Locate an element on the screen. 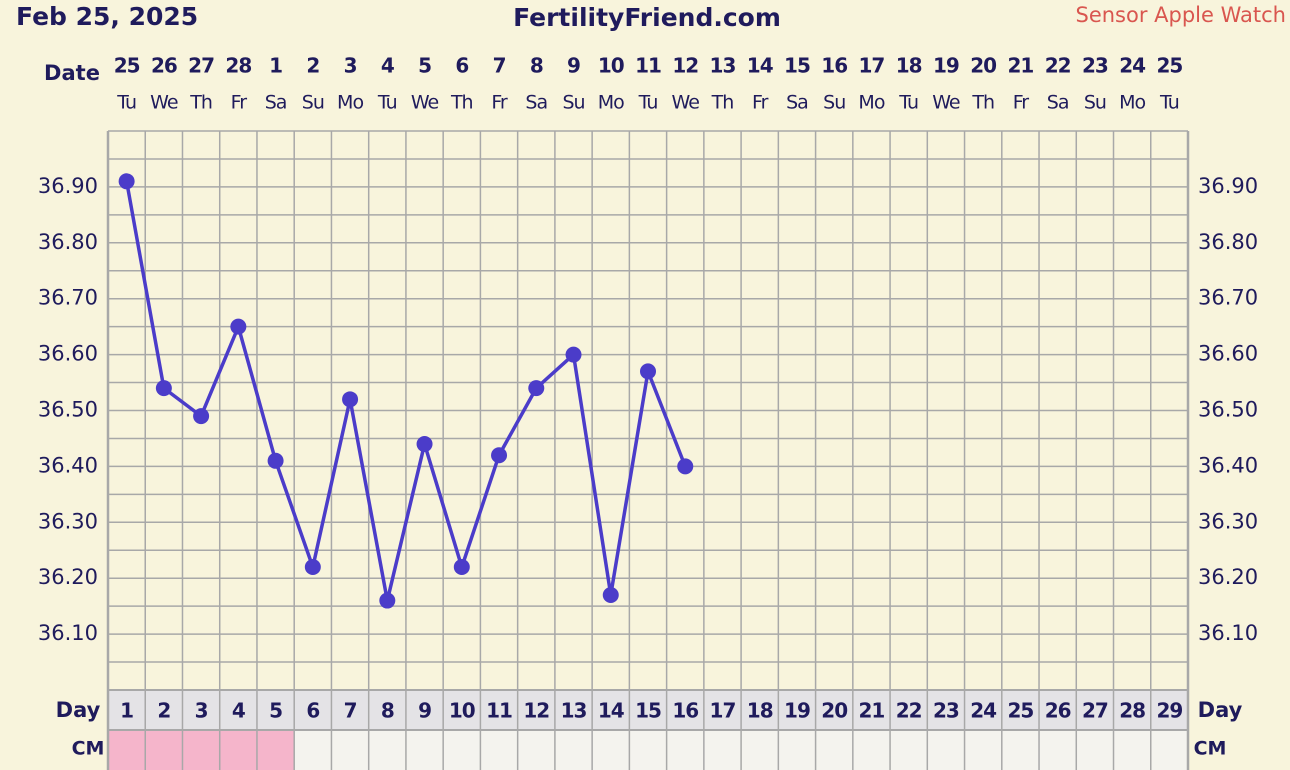 This screenshot has width=1290, height=770. day-label: 7 is located at coordinates (350, 711).